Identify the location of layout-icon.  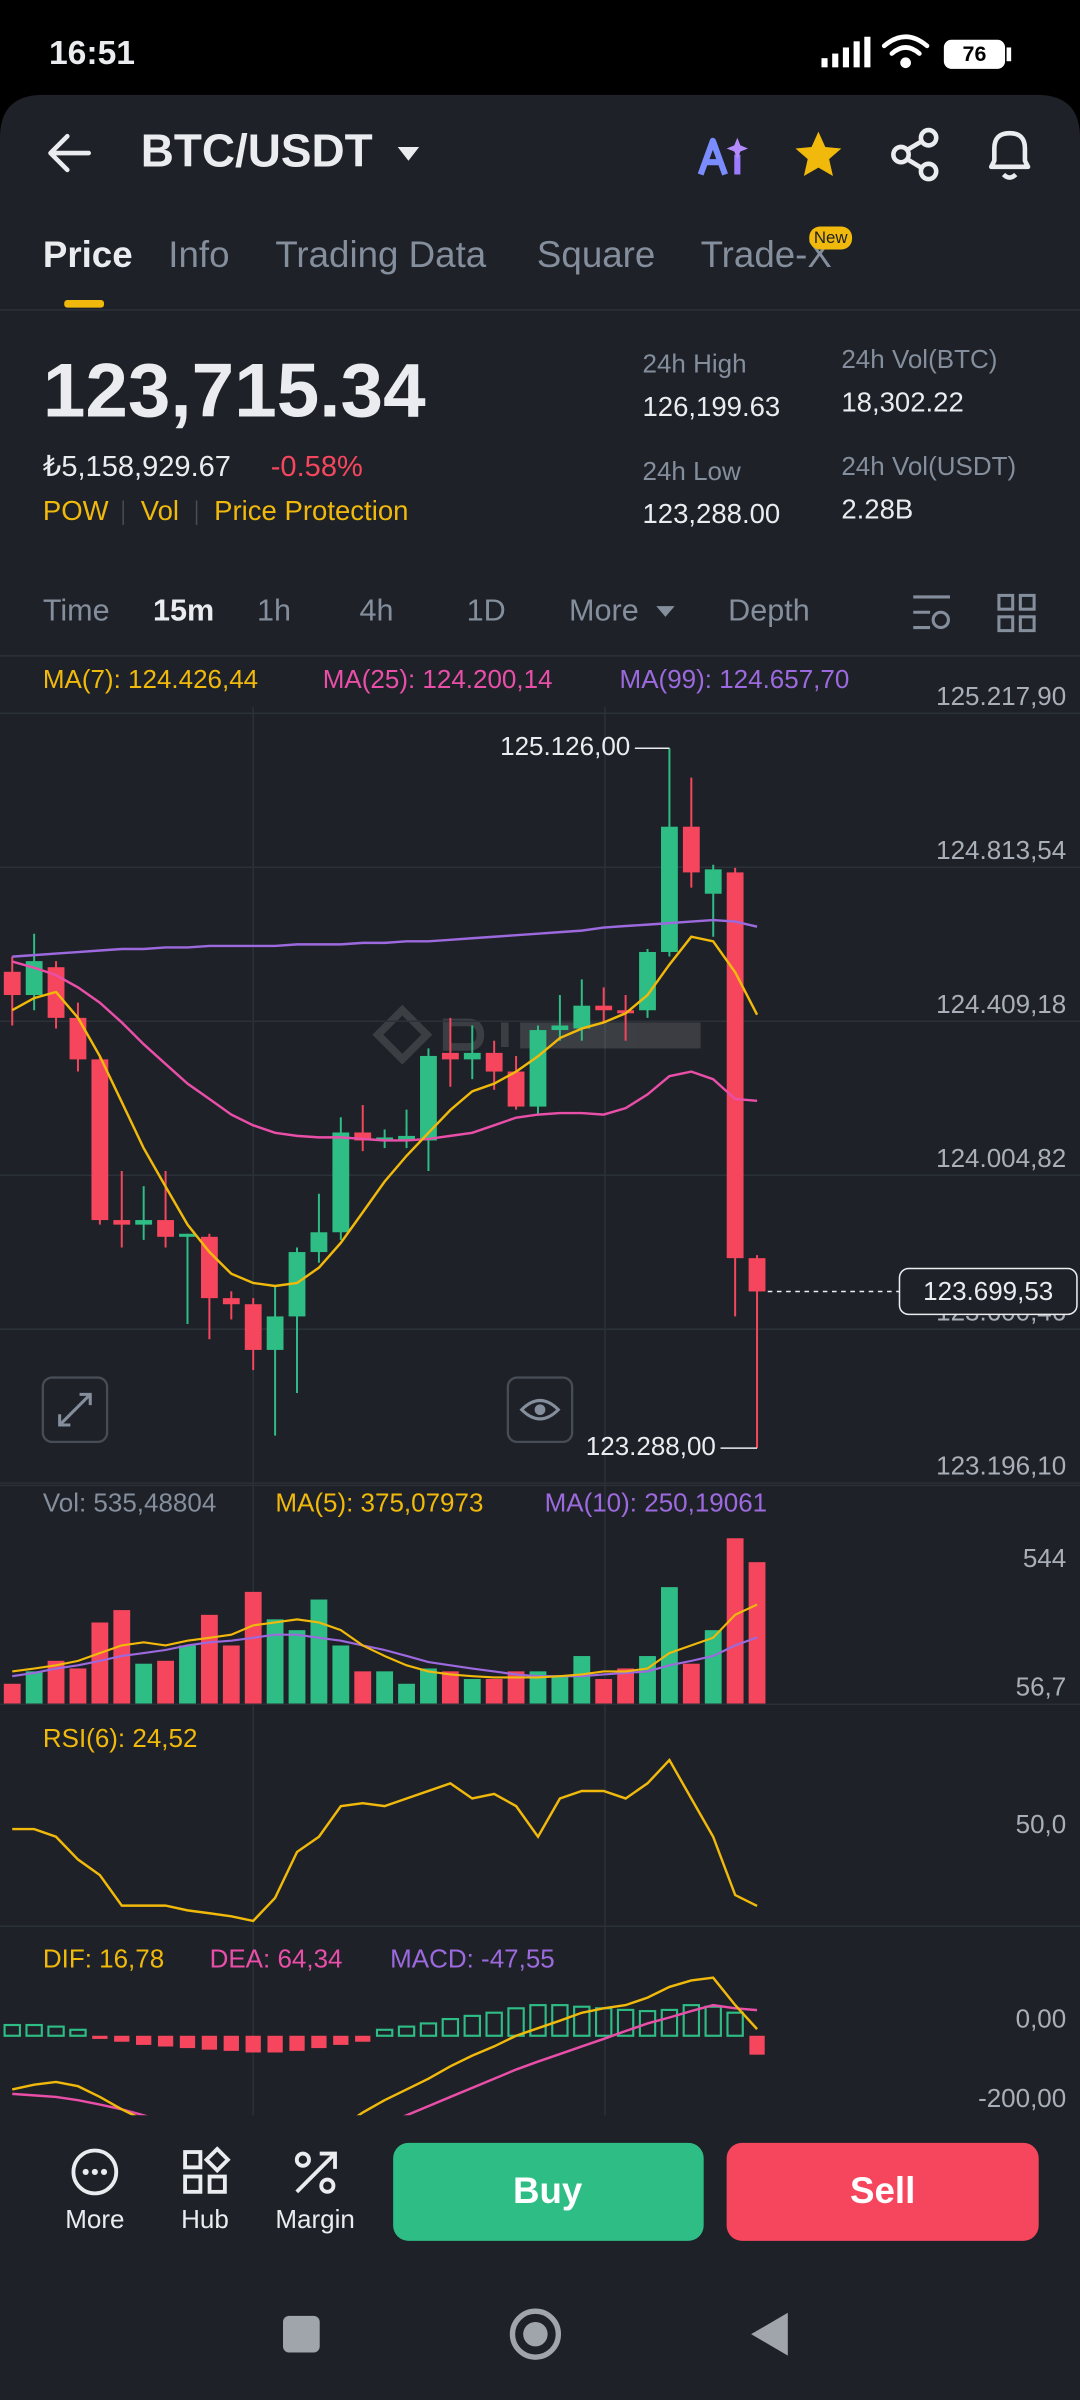
(1016, 613).